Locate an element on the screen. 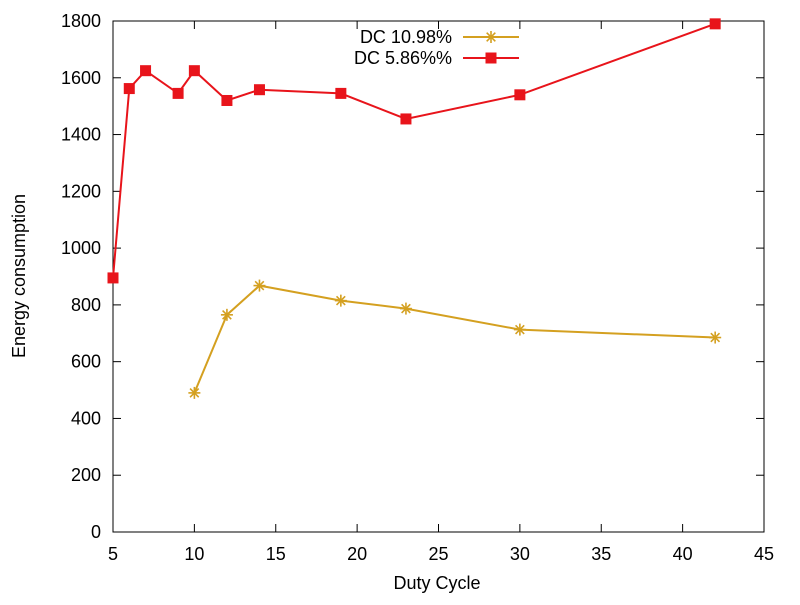  x-tick-label: 35 is located at coordinates (601, 554).